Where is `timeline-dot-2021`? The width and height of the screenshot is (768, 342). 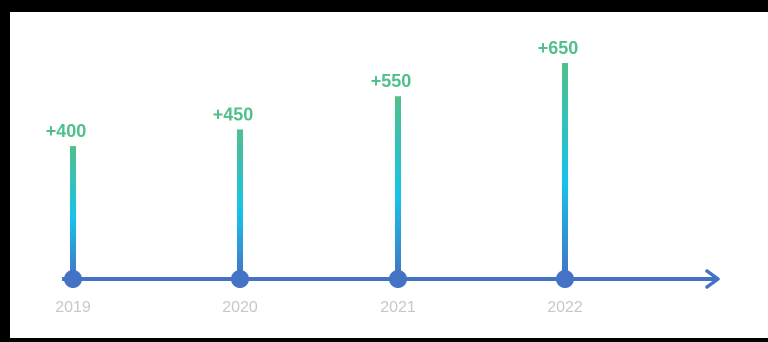 timeline-dot-2021 is located at coordinates (398, 279).